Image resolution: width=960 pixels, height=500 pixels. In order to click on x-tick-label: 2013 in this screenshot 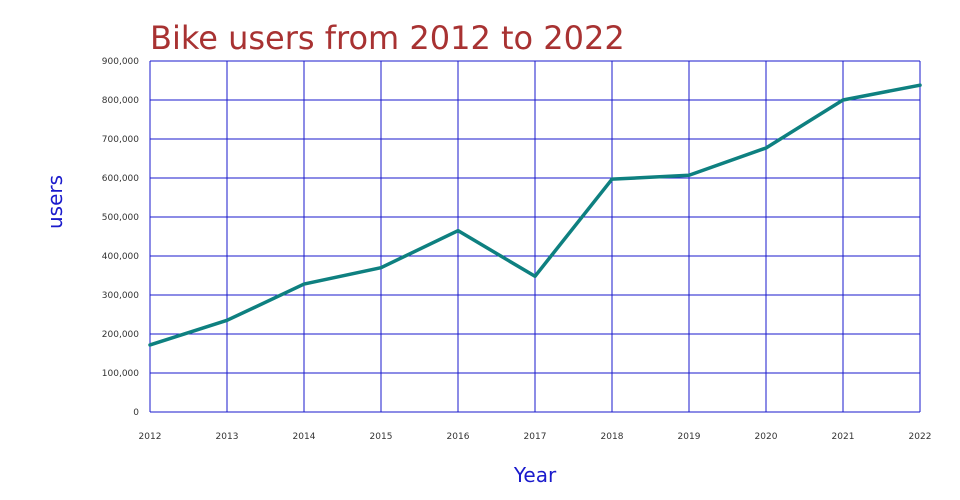, I will do `click(227, 437)`.